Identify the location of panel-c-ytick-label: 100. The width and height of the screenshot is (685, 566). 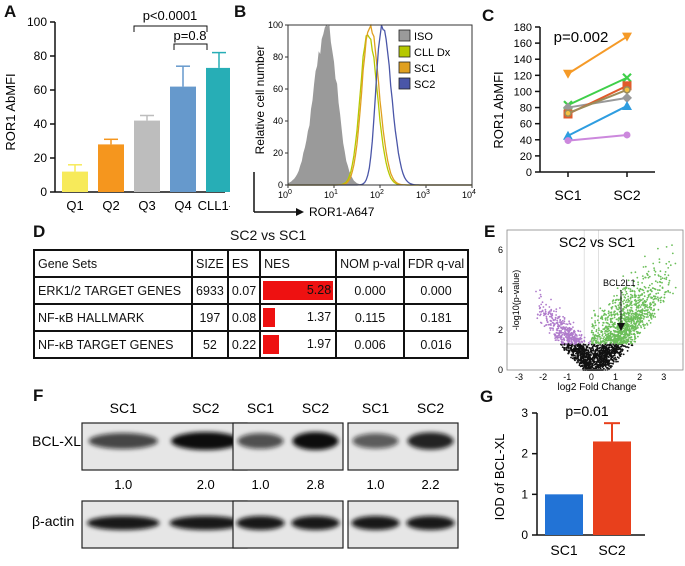
(523, 92).